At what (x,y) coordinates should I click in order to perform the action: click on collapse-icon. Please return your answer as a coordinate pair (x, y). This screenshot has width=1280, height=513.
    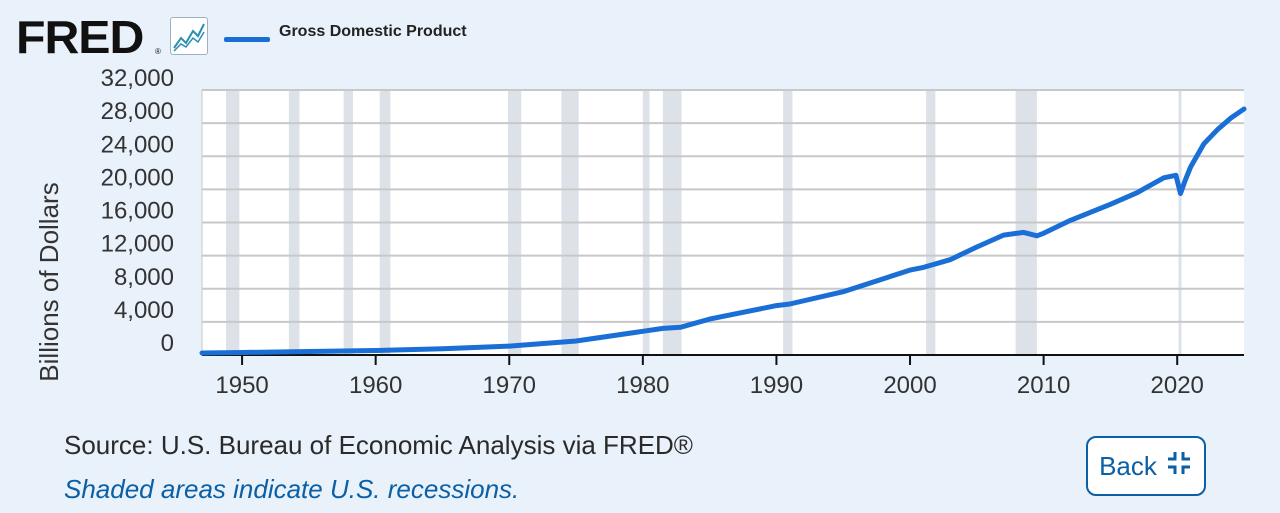
    Looking at the image, I should click on (1179, 466).